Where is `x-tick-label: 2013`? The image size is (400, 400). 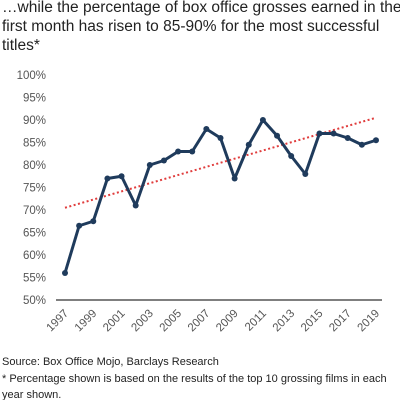
x-tick-label: 2013 is located at coordinates (284, 321).